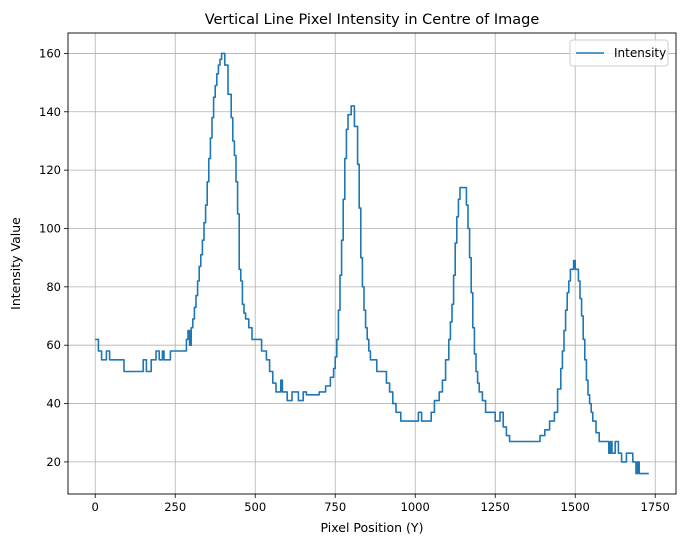  I want to click on legend-box, so click(619, 53).